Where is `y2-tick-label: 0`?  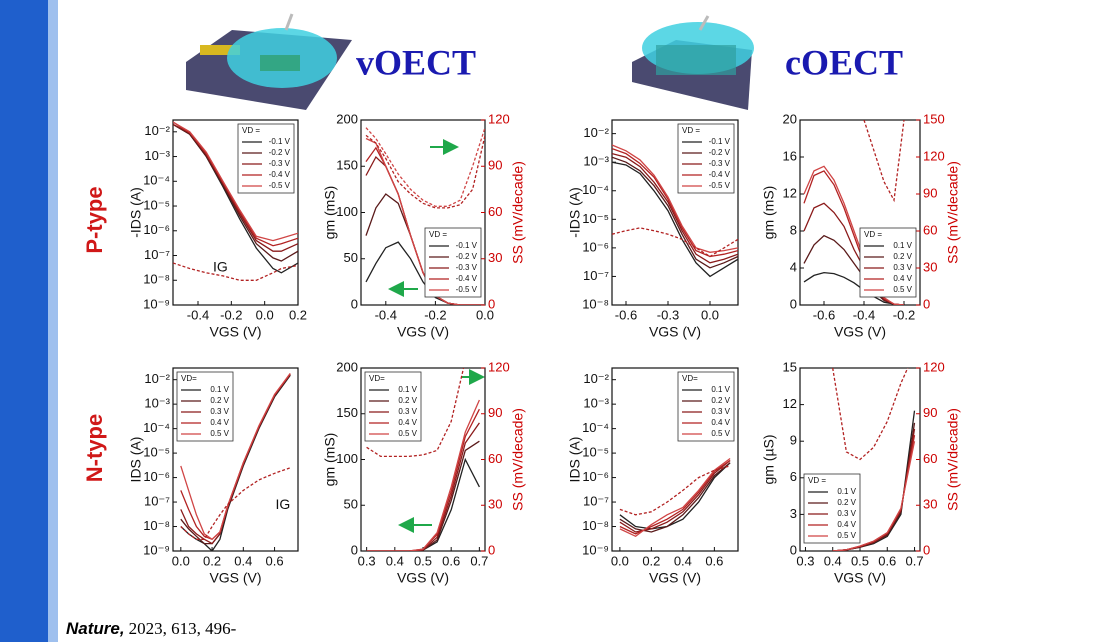 y2-tick-label: 0 is located at coordinates (926, 549).